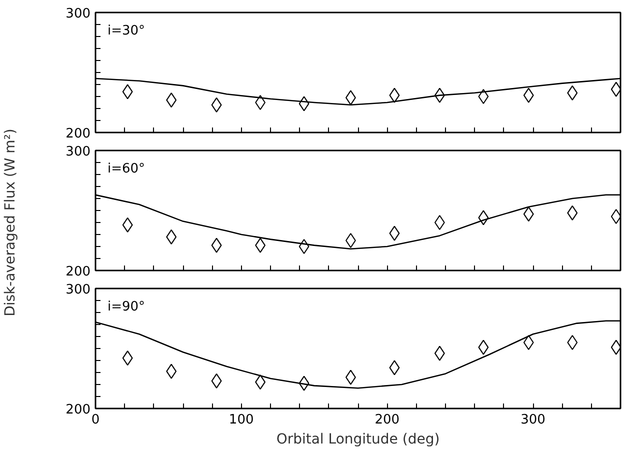 This screenshot has width=635, height=472. I want to click on x-axis-title: Orbital Longitude (deg), so click(358, 440).